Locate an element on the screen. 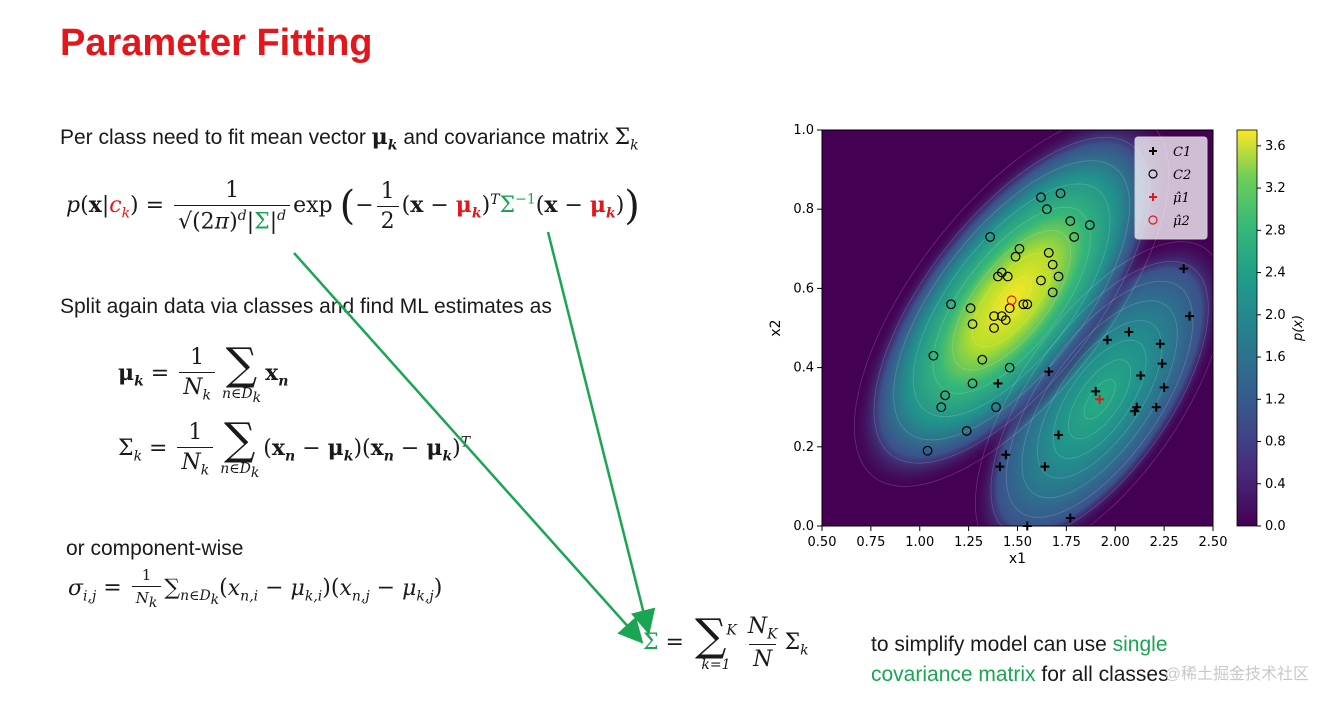 This screenshot has width=1329, height=701. simplify-prefix: to simplify model can use is located at coordinates (989, 644).